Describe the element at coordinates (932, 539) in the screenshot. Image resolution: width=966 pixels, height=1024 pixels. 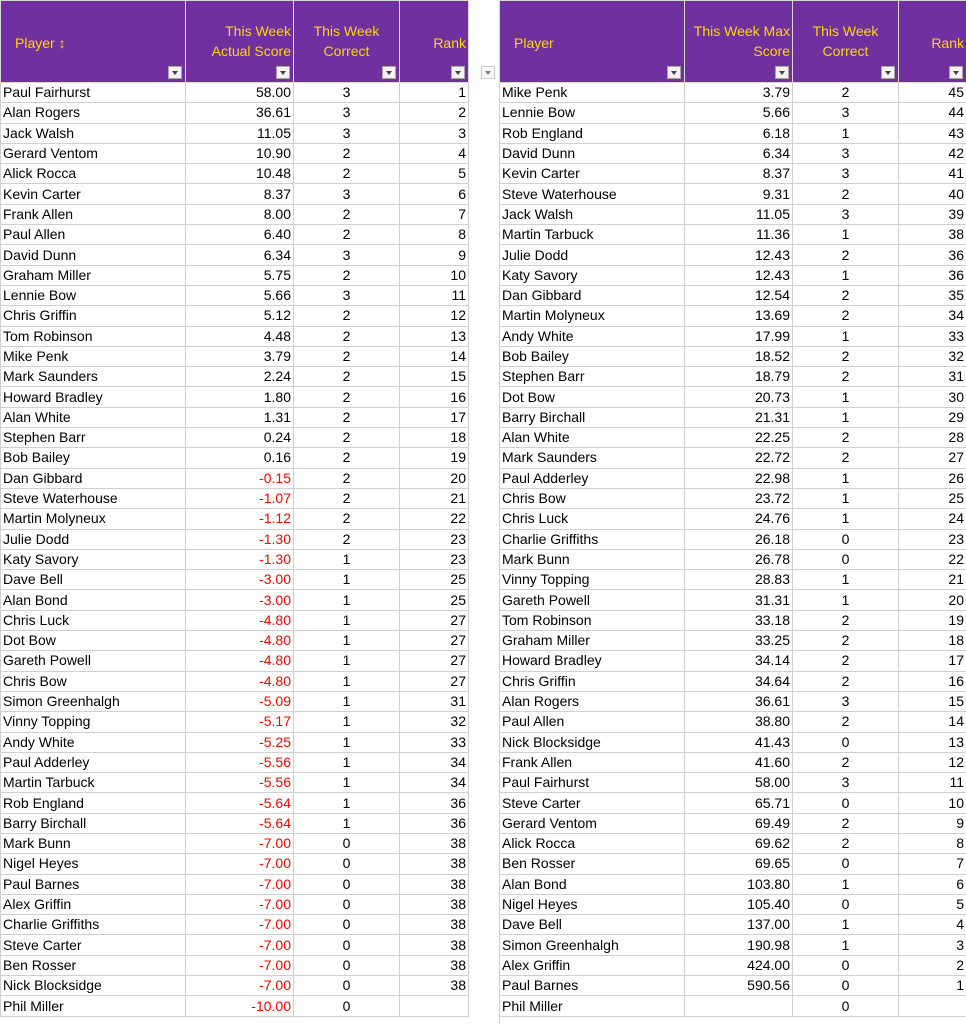
I see `rank-cell: 23` at that location.